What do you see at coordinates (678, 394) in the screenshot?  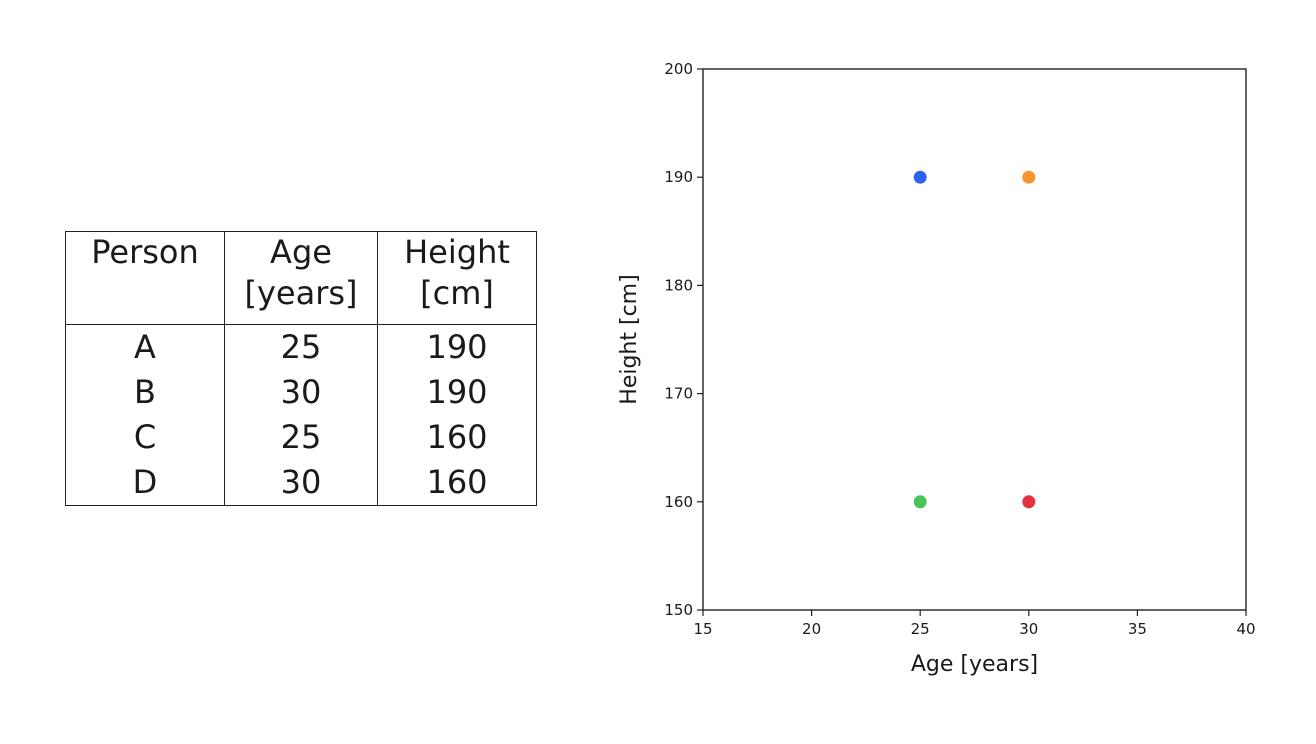 I see `y-tick-label: 170` at bounding box center [678, 394].